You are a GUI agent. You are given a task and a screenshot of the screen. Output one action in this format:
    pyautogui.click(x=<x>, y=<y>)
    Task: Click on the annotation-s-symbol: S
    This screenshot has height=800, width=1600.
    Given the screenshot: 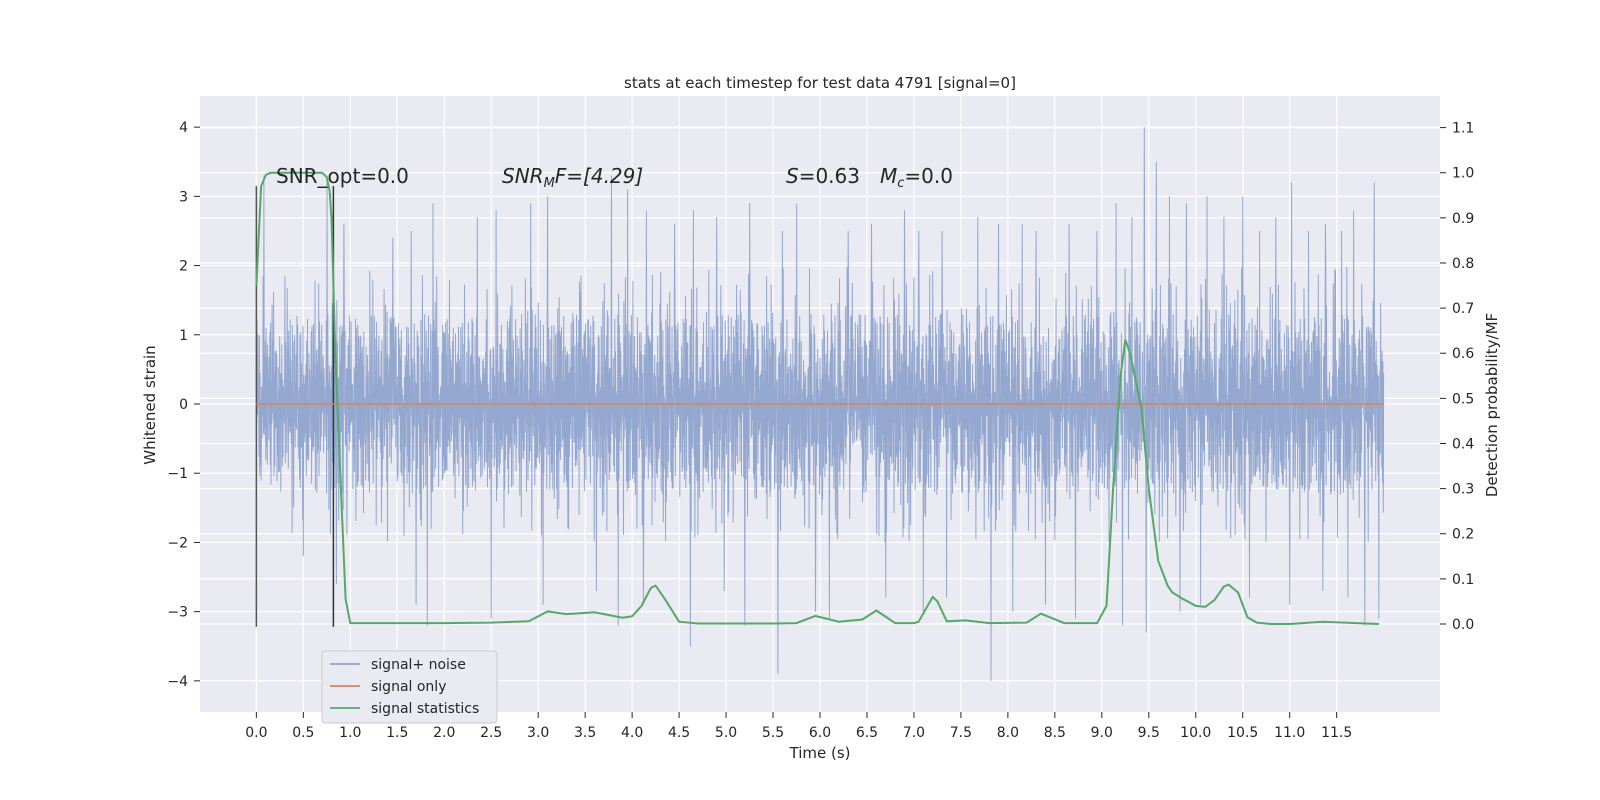 What is the action you would take?
    pyautogui.click(x=792, y=176)
    